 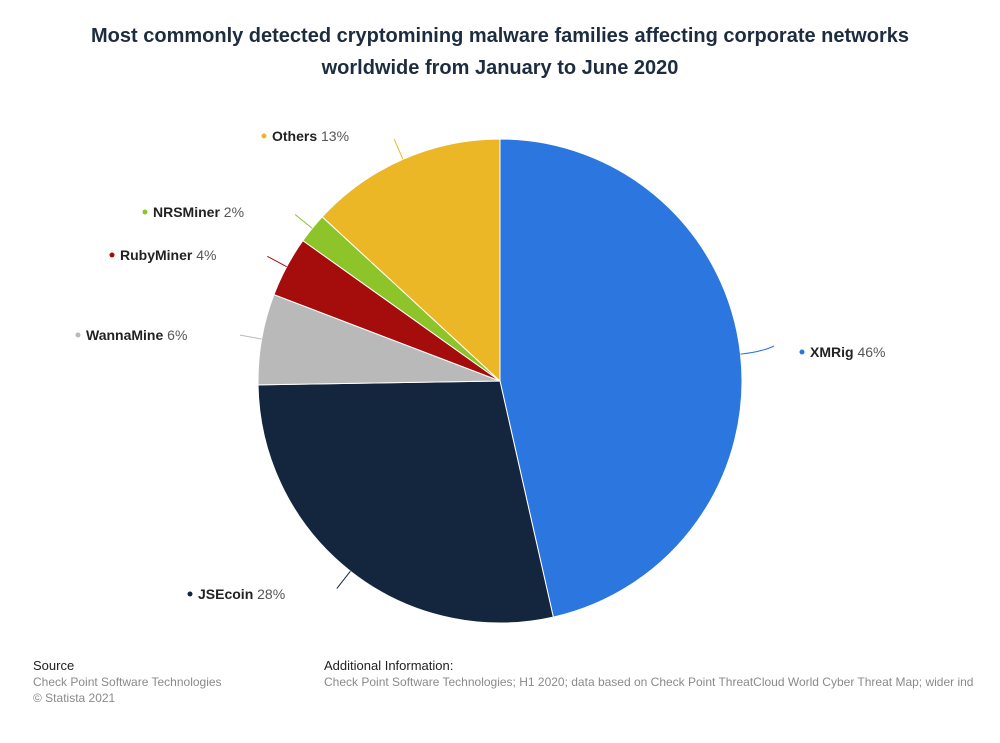 What do you see at coordinates (127, 682) in the screenshot?
I see `source-link: Check Point Software Technologies` at bounding box center [127, 682].